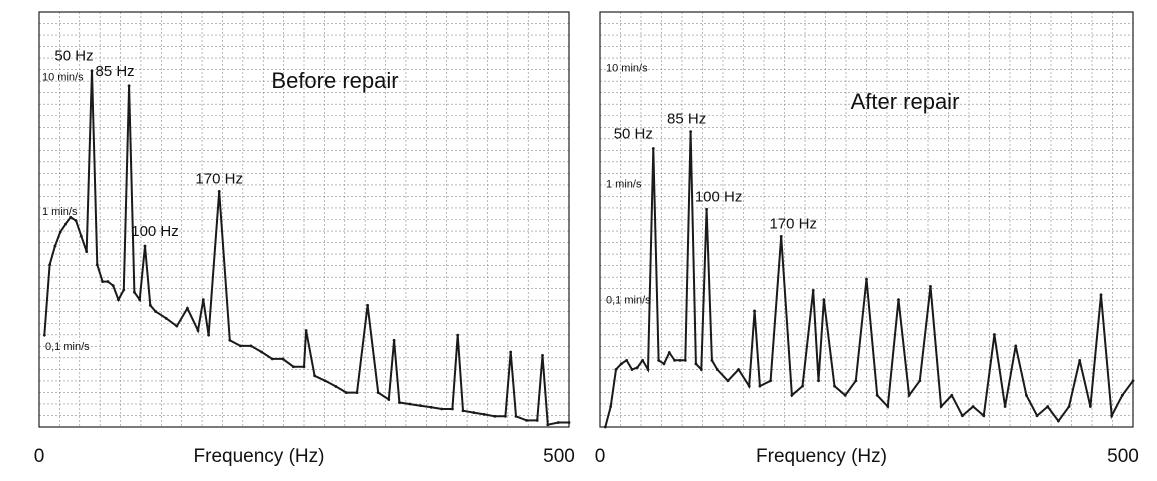  What do you see at coordinates (686, 119) in the screenshot?
I see `peak-label: 85 Hz` at bounding box center [686, 119].